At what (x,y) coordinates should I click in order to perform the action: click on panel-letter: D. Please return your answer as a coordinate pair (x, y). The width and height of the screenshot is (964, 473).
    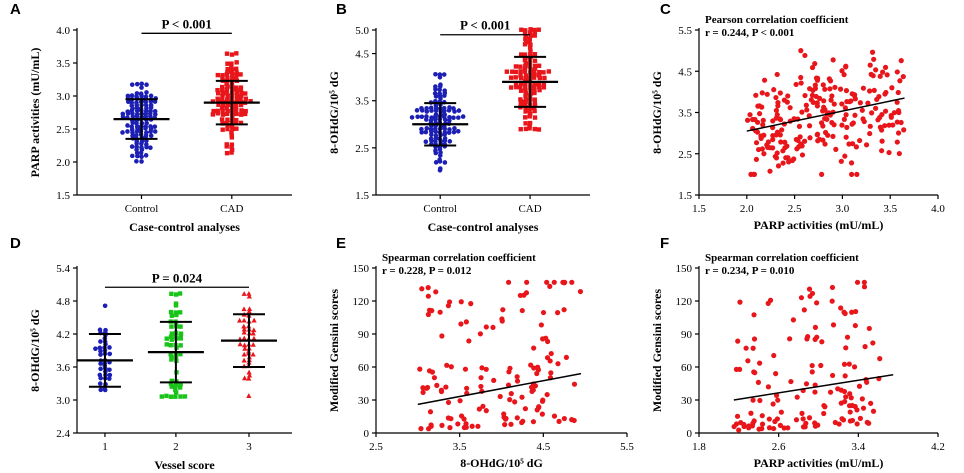
    Looking at the image, I should click on (15, 243).